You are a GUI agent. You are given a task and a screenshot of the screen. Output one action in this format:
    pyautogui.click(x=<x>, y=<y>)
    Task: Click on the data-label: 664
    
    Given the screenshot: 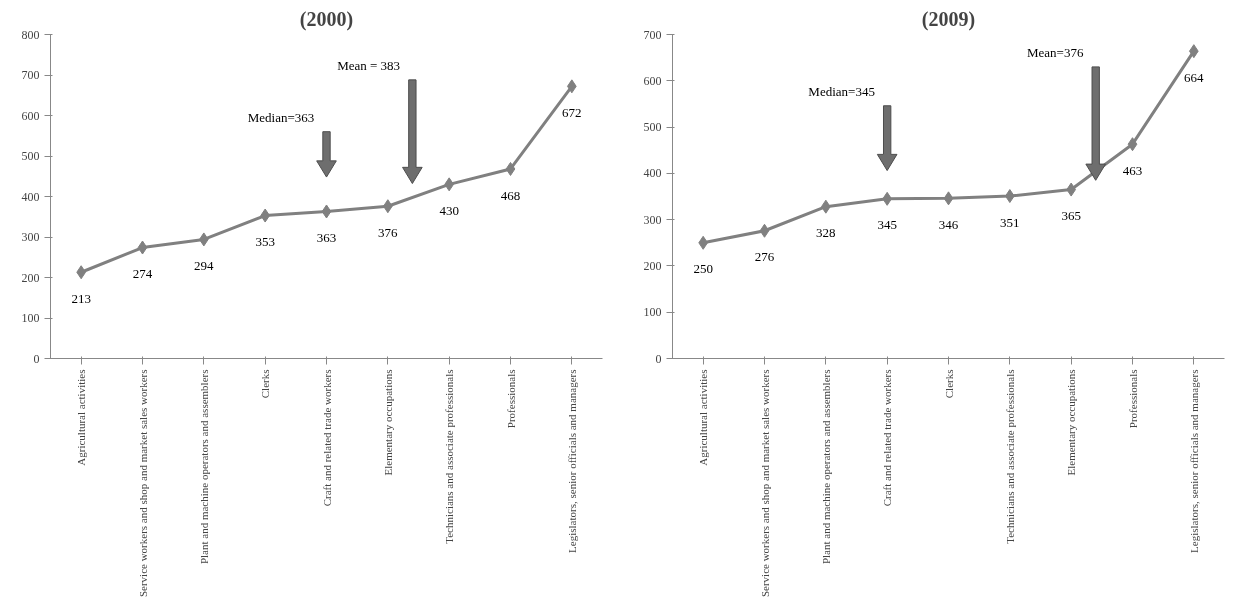 What is the action you would take?
    pyautogui.click(x=1194, y=77)
    